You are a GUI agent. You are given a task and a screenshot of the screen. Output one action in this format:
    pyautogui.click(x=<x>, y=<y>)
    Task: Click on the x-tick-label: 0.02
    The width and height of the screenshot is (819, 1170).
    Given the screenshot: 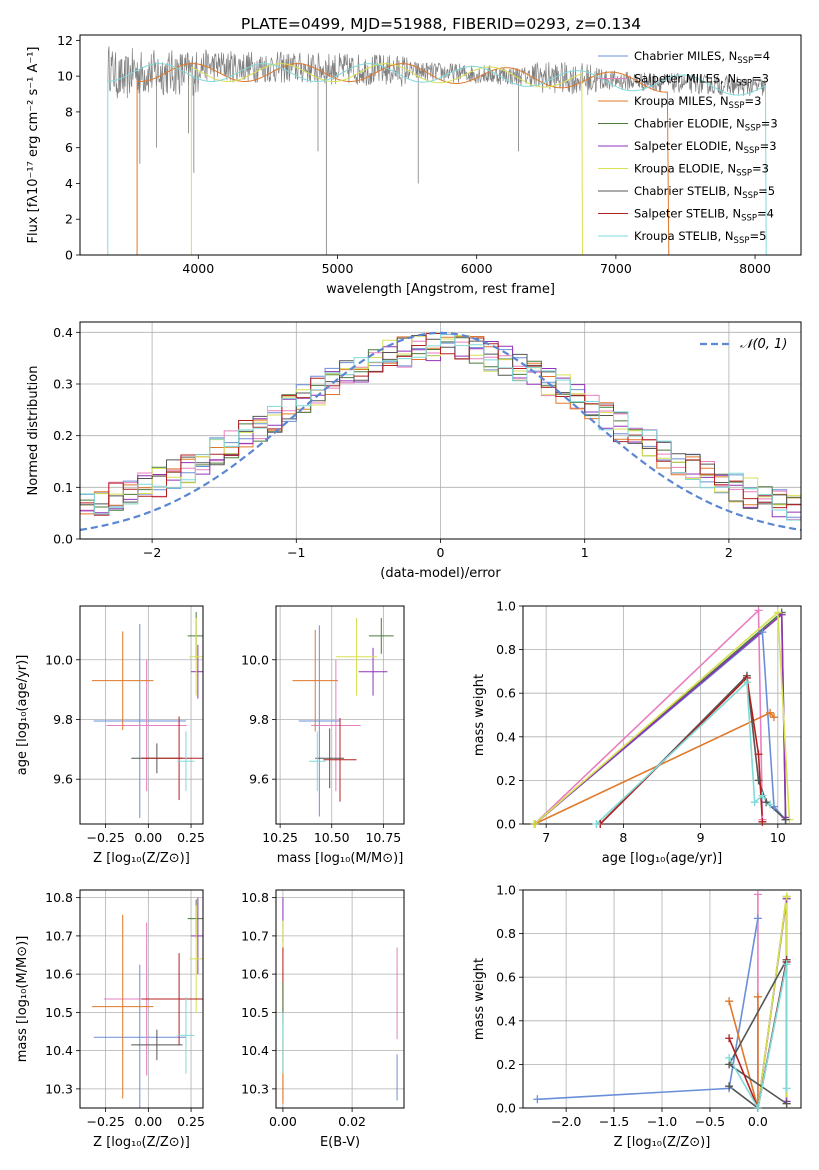 What is the action you would take?
    pyautogui.click(x=352, y=1121)
    